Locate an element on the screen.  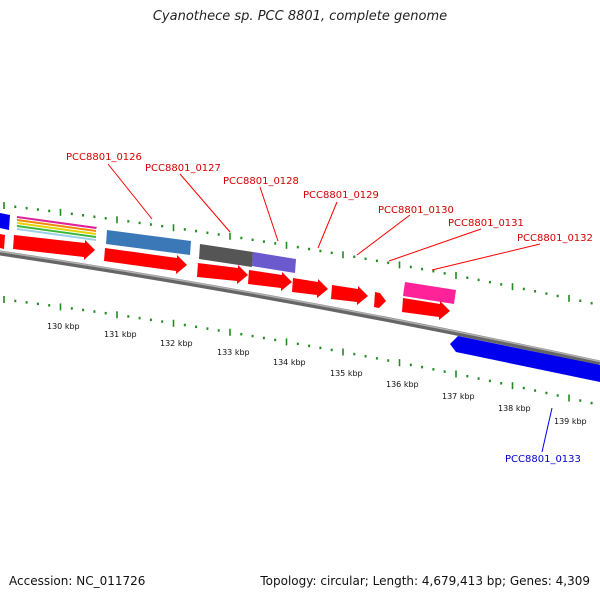
scale-label: 138 kbp is located at coordinates (514, 408).